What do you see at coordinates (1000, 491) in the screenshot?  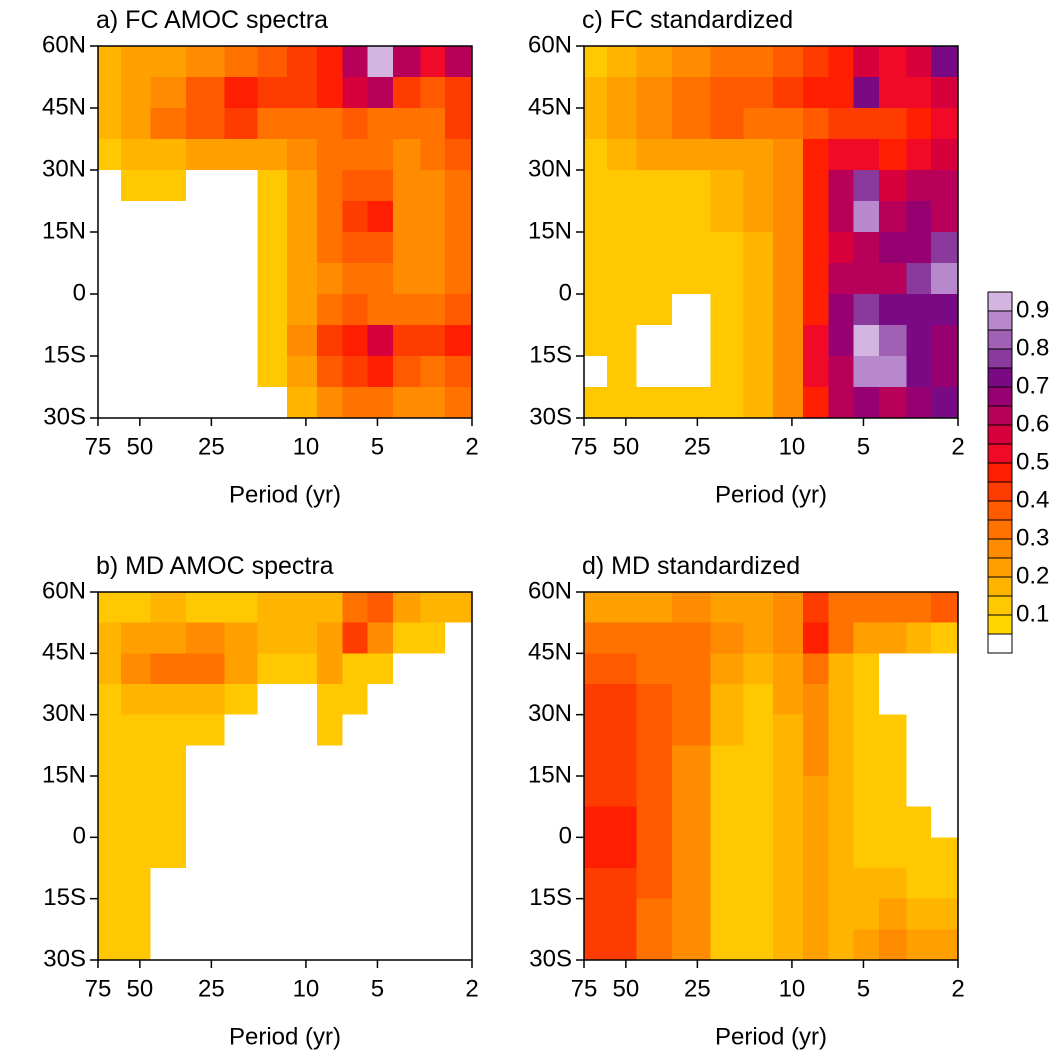 I see `colorbar-box` at bounding box center [1000, 491].